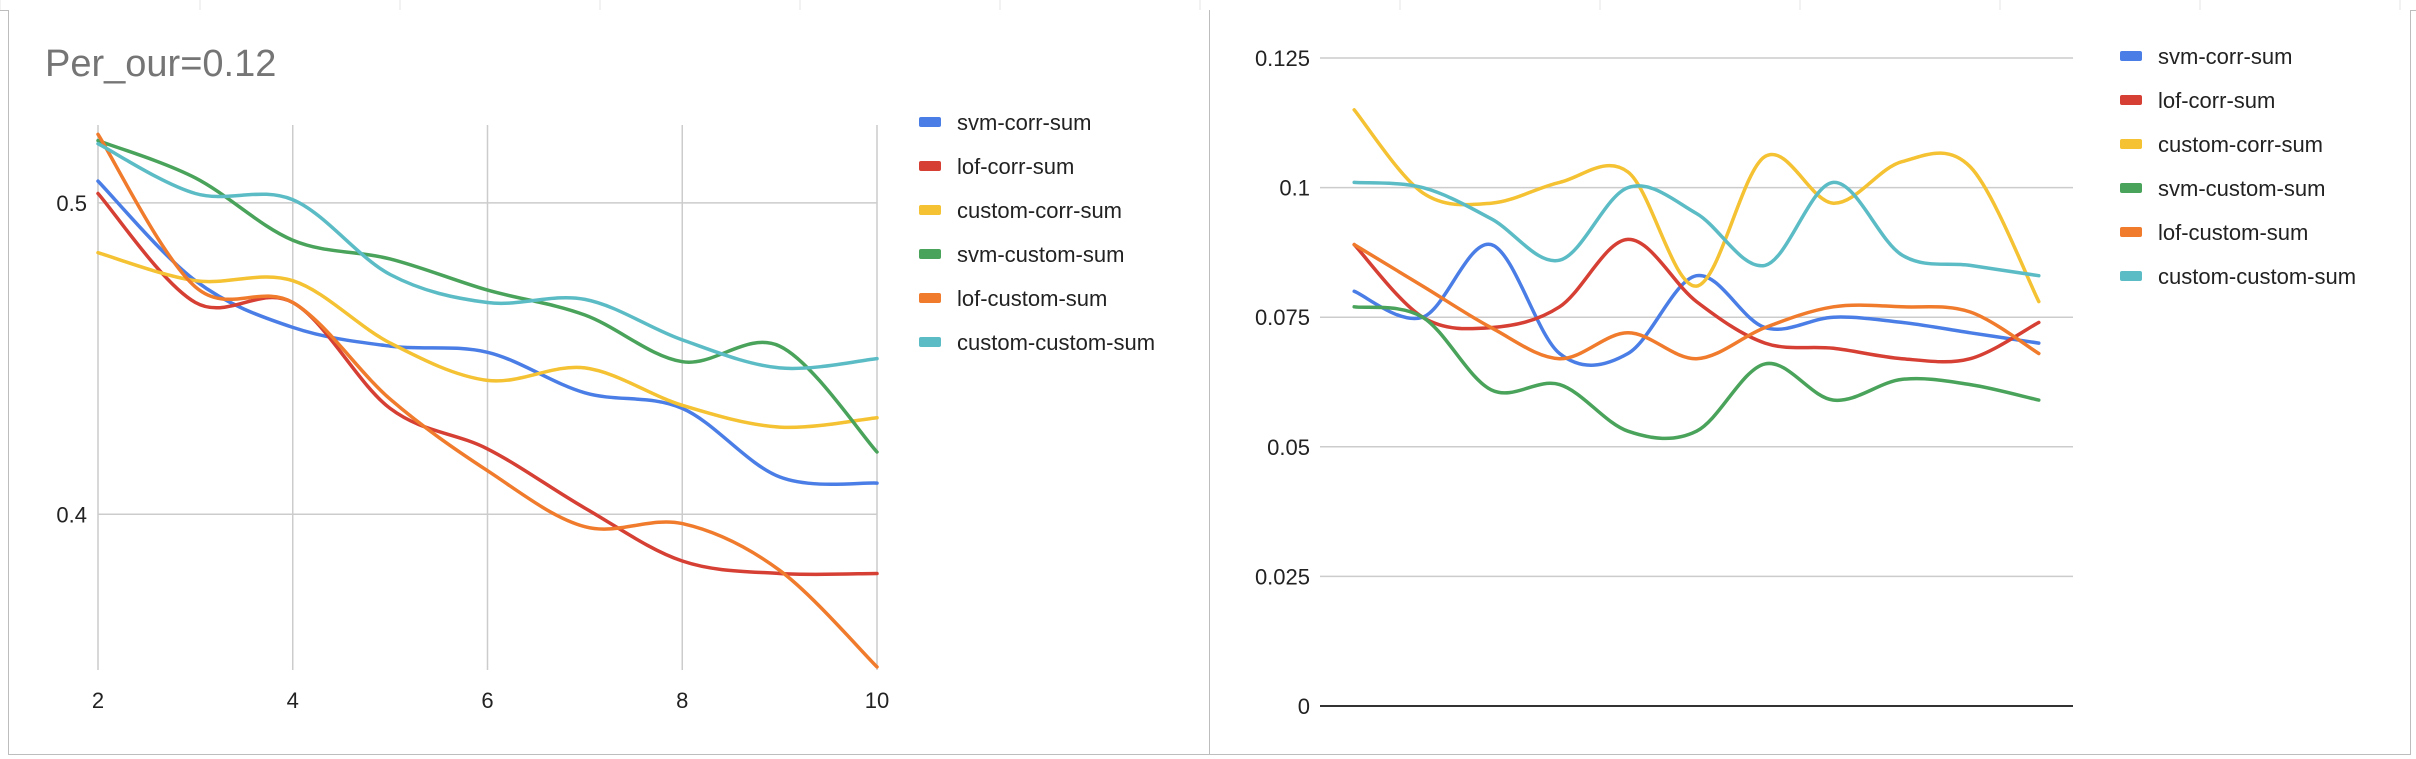 Image resolution: width=2416 pixels, height=759 pixels. Describe the element at coordinates (160, 64) in the screenshot. I see `chart-title: Per_our=0.12` at that location.